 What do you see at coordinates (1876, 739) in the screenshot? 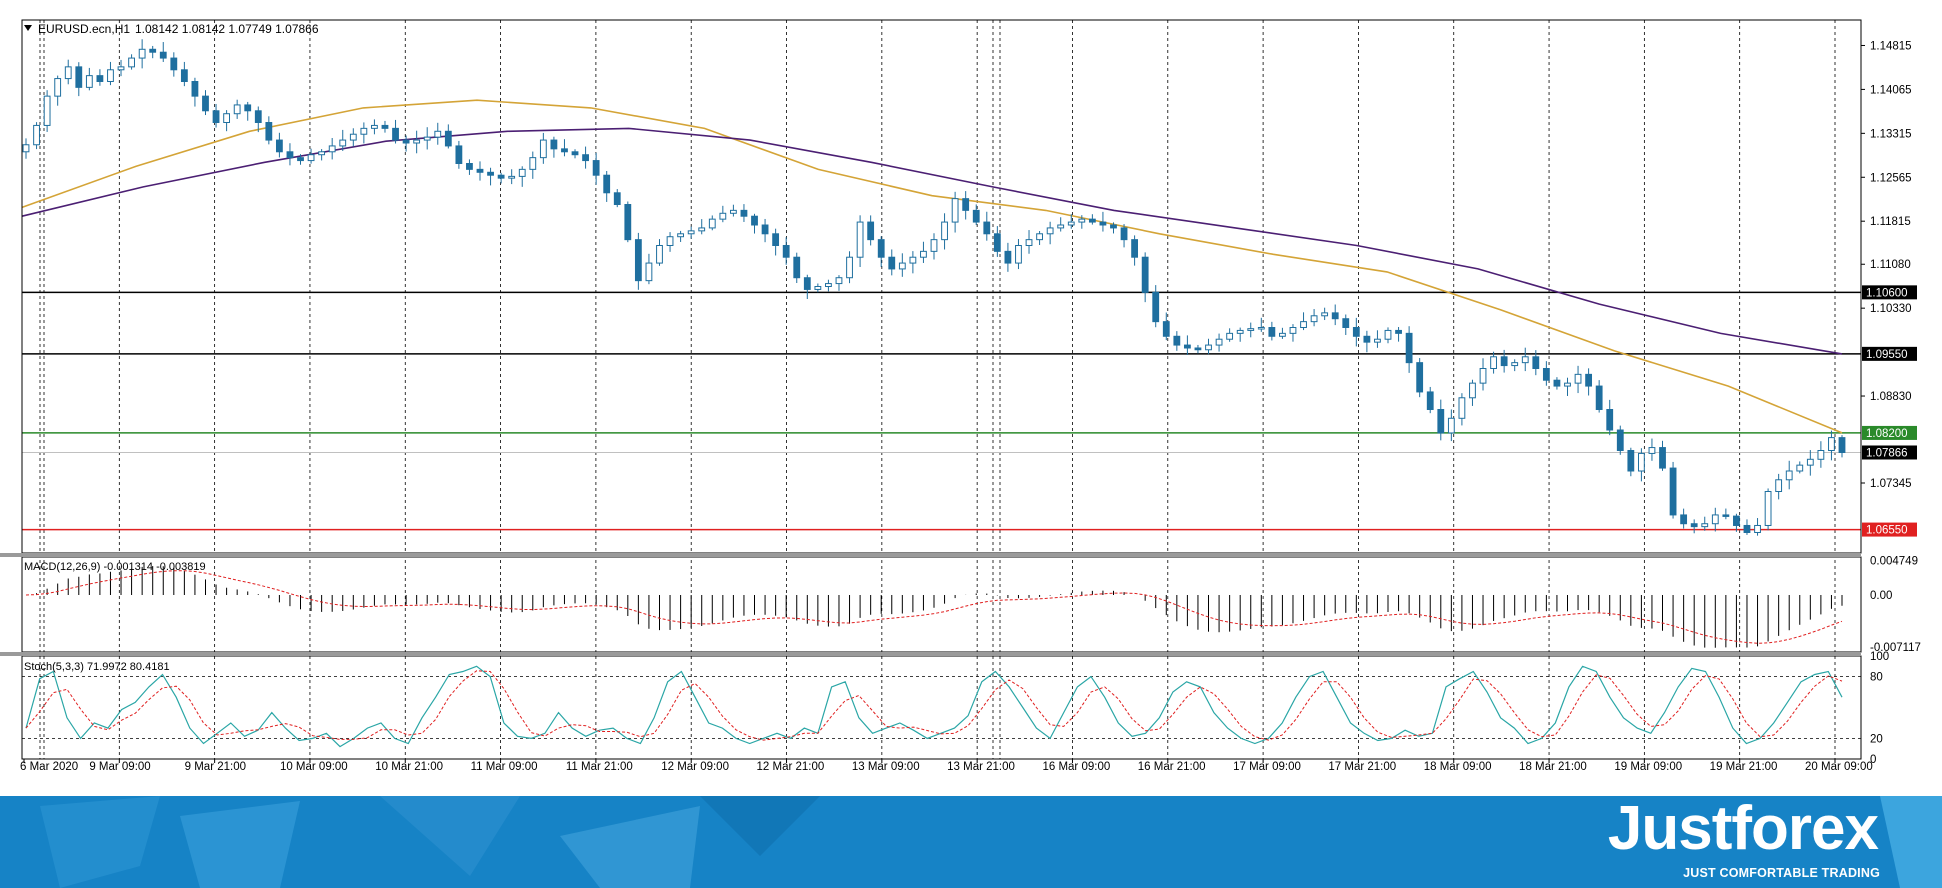
I see `stoch-axis-label: 20` at bounding box center [1876, 739].